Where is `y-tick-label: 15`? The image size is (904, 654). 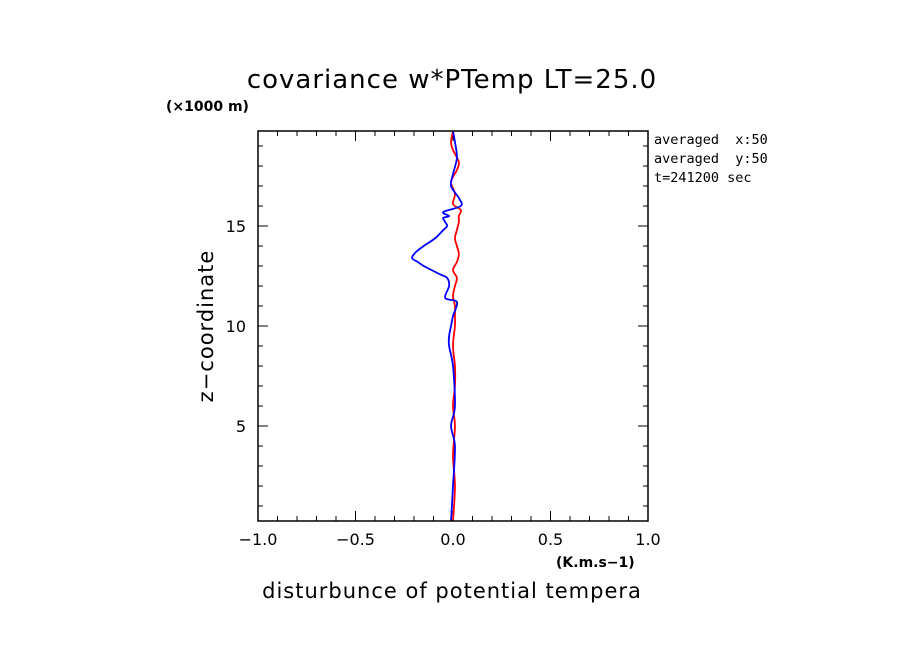 y-tick-label: 15 is located at coordinates (236, 226).